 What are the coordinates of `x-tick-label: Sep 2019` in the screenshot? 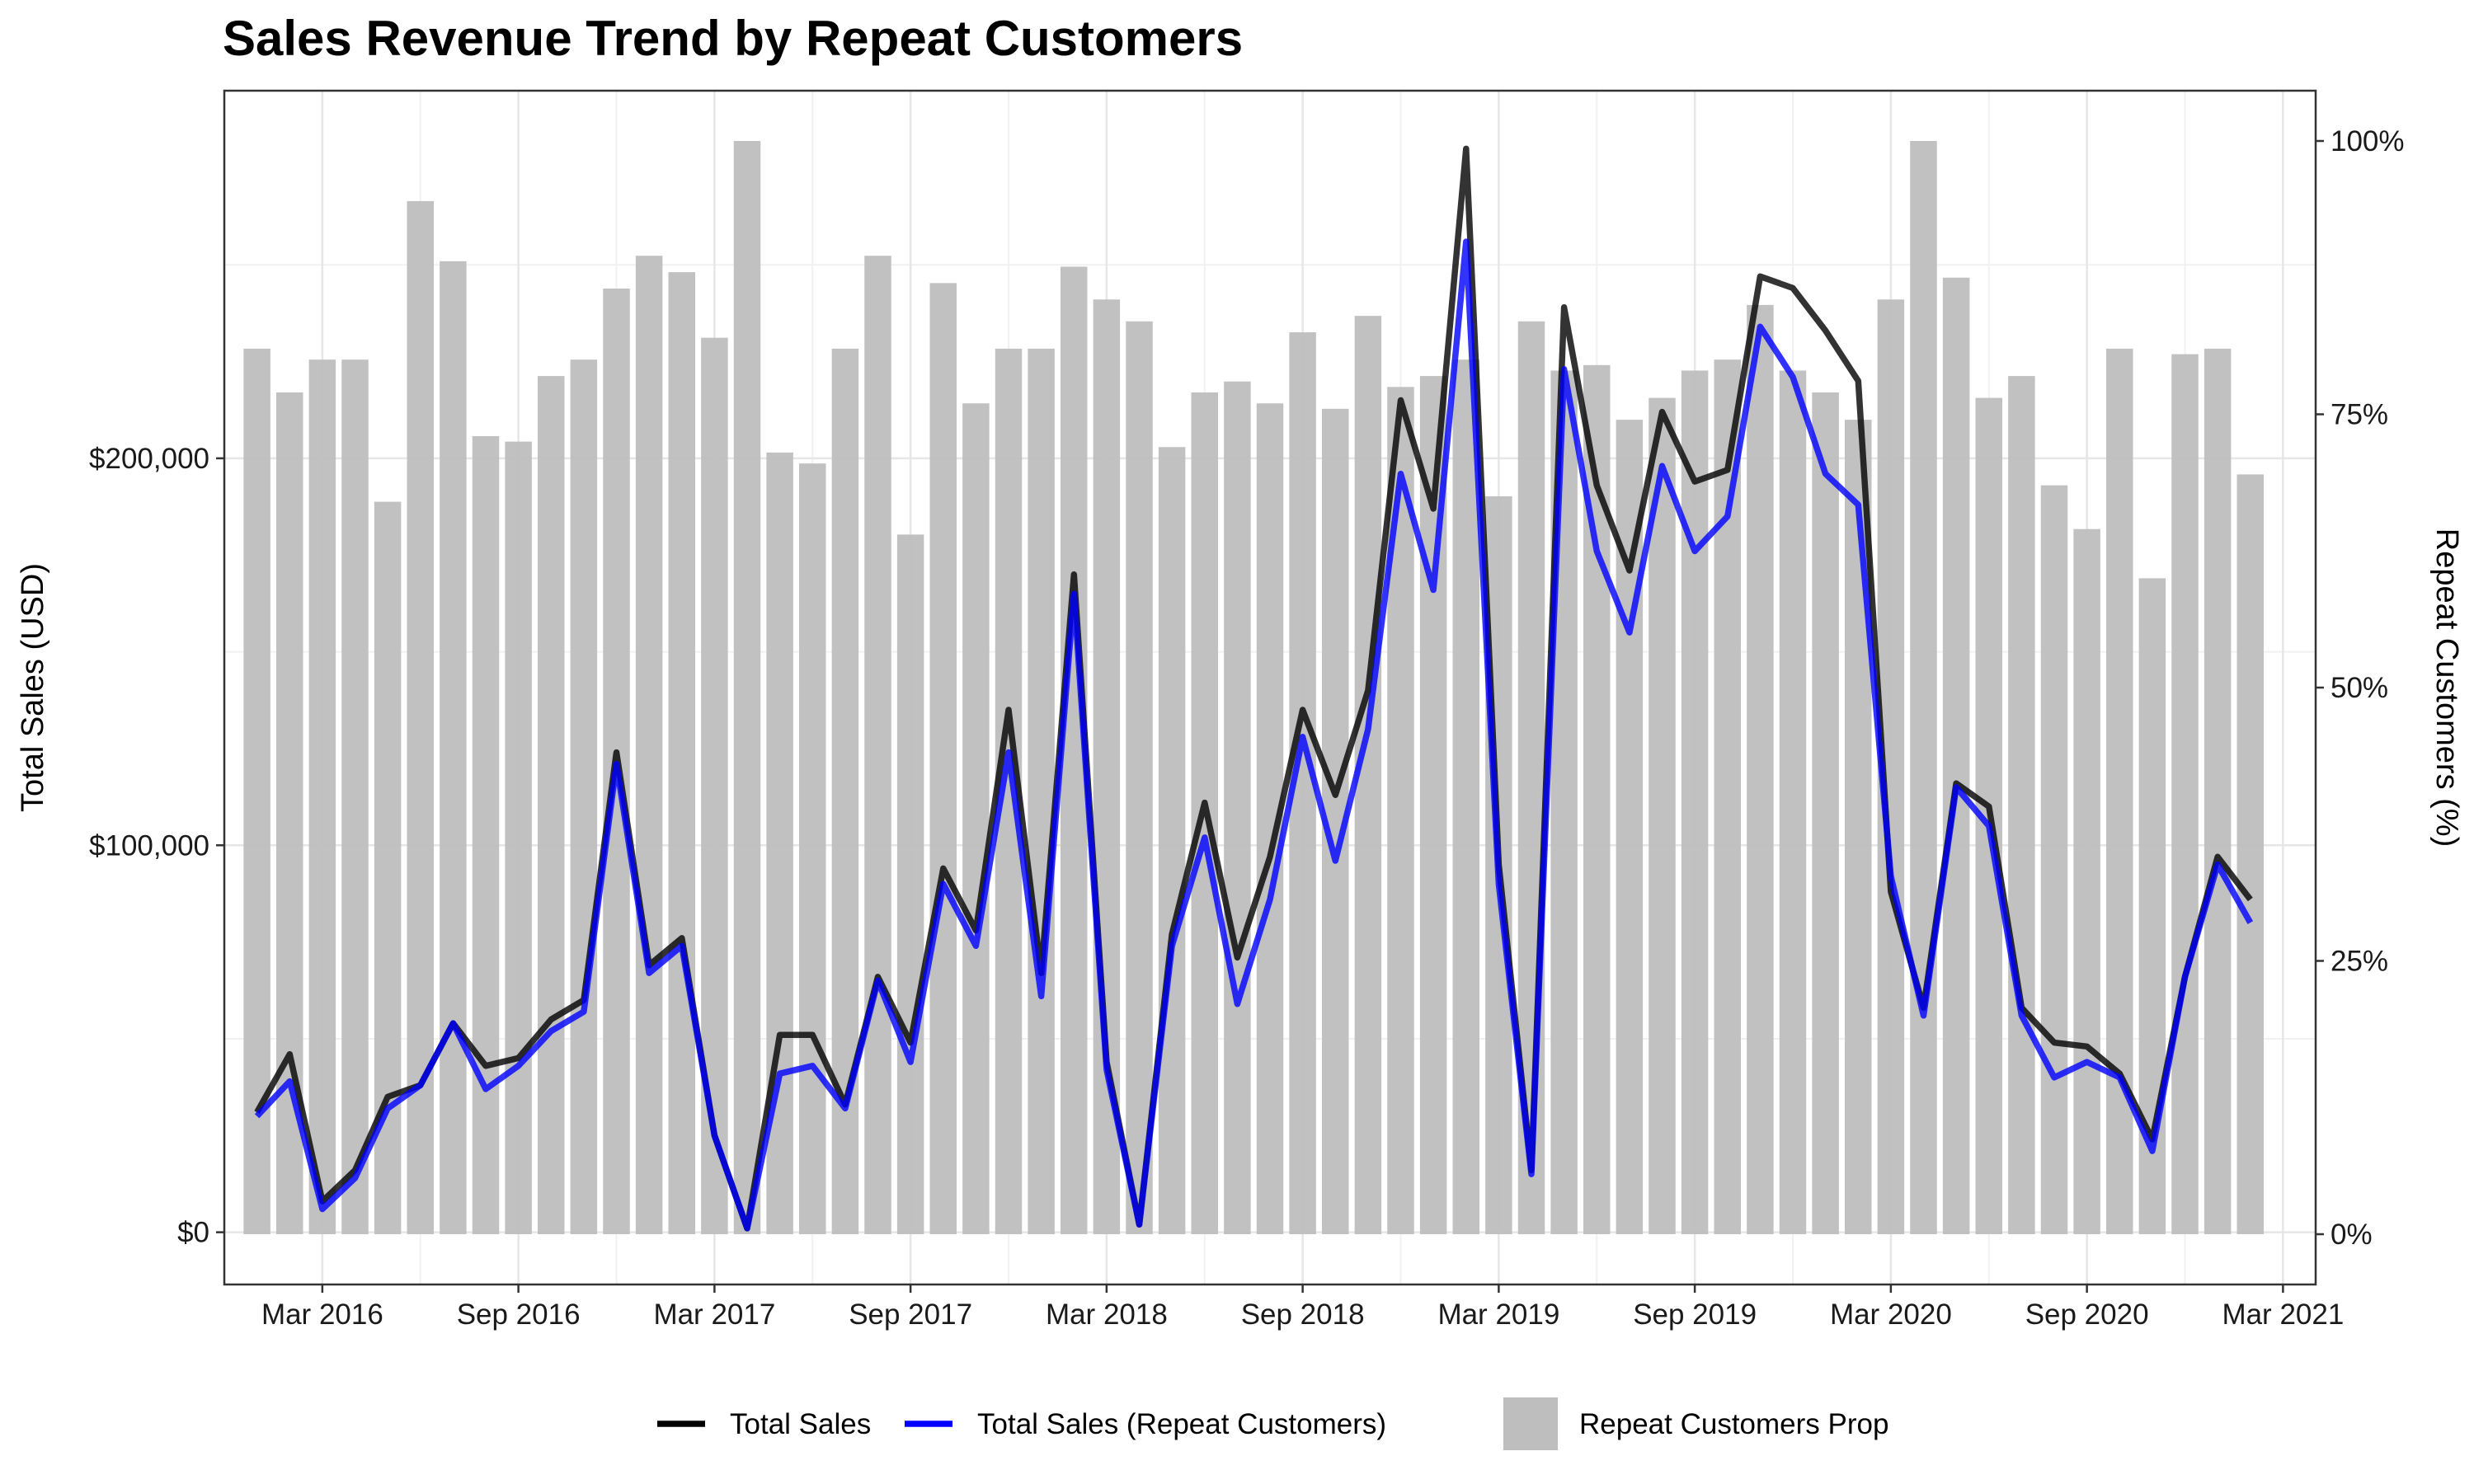 It's located at (1695, 1314).